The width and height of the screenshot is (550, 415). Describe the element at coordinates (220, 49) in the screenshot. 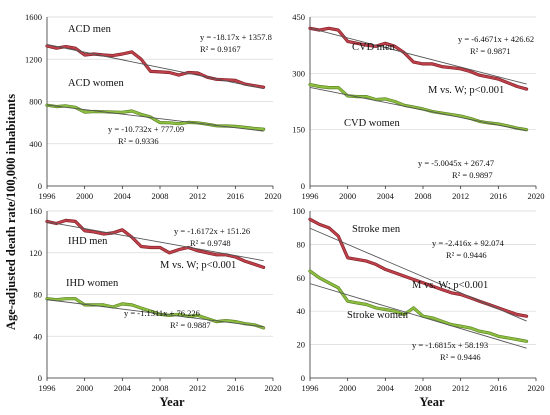

I see `trend-r2: R² = 0.9167` at that location.